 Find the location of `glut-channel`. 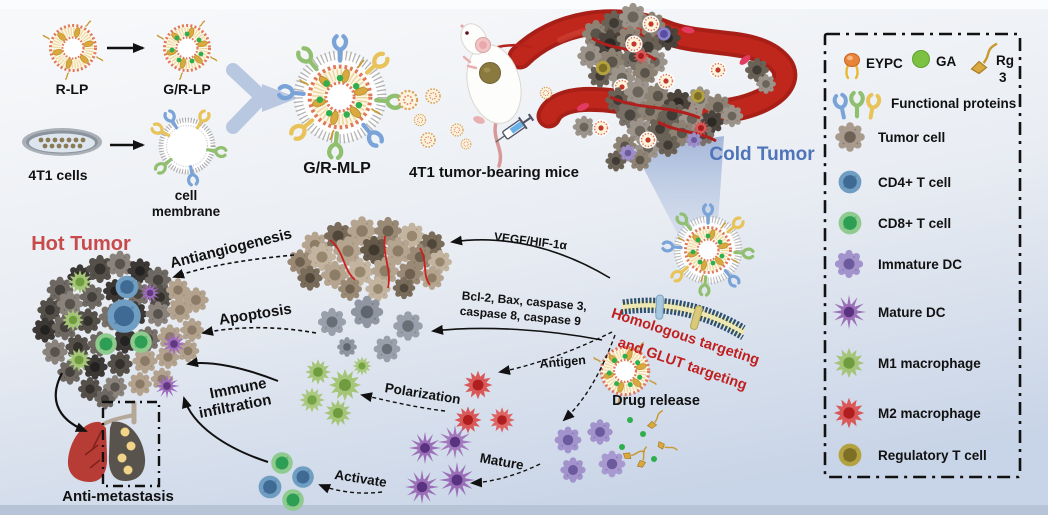

glut-channel is located at coordinates (659, 307).